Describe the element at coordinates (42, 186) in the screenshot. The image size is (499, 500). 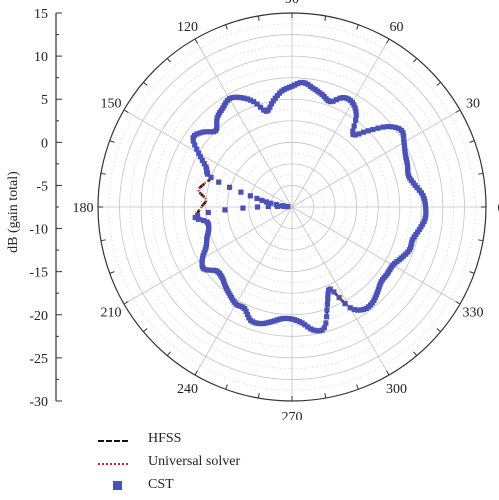
I see `radial-tick-label: -5` at that location.